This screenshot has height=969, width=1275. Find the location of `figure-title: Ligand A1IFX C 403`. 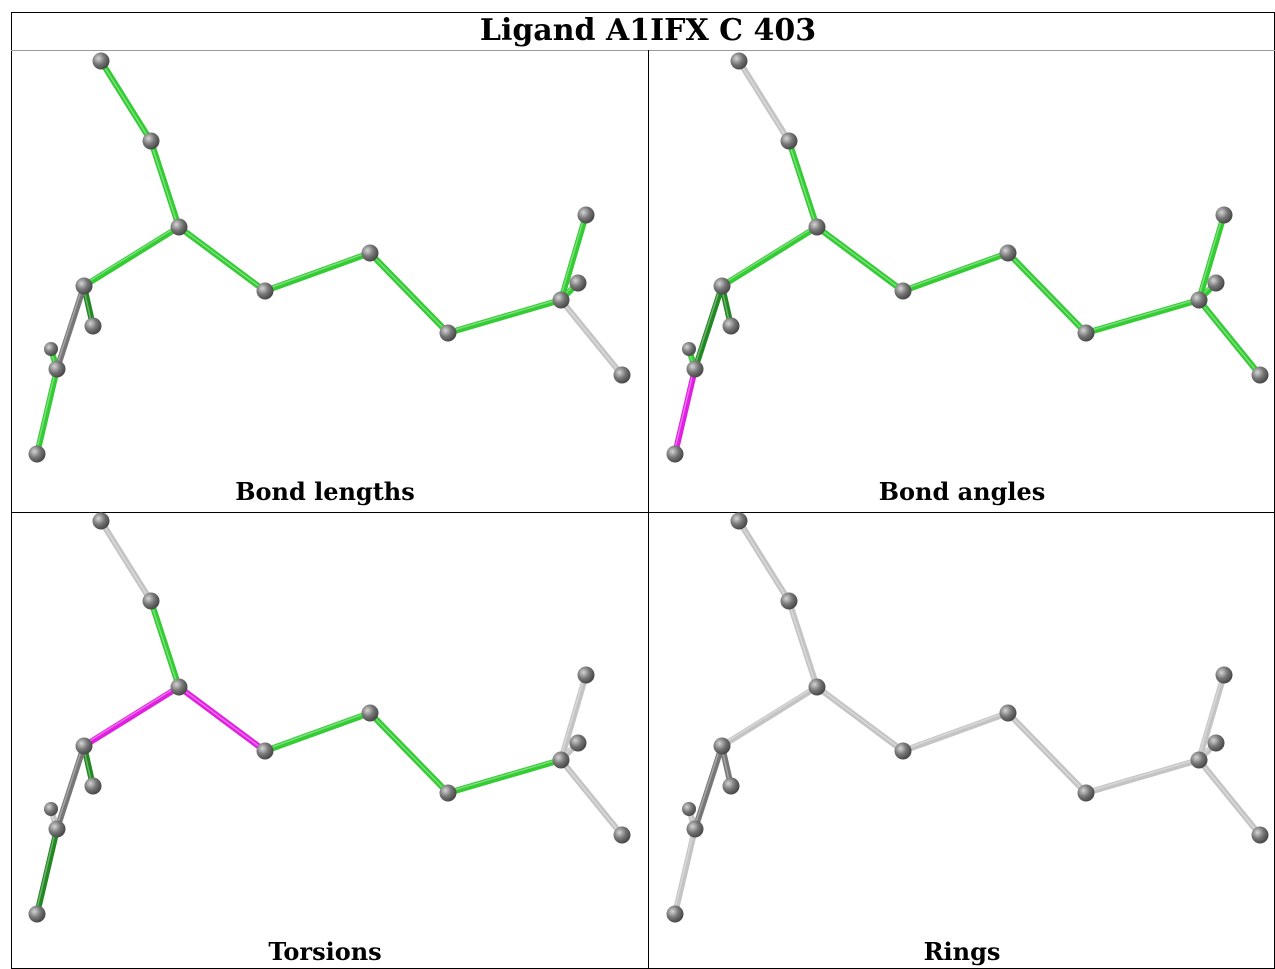

figure-title: Ligand A1IFX C 403 is located at coordinates (648, 30).